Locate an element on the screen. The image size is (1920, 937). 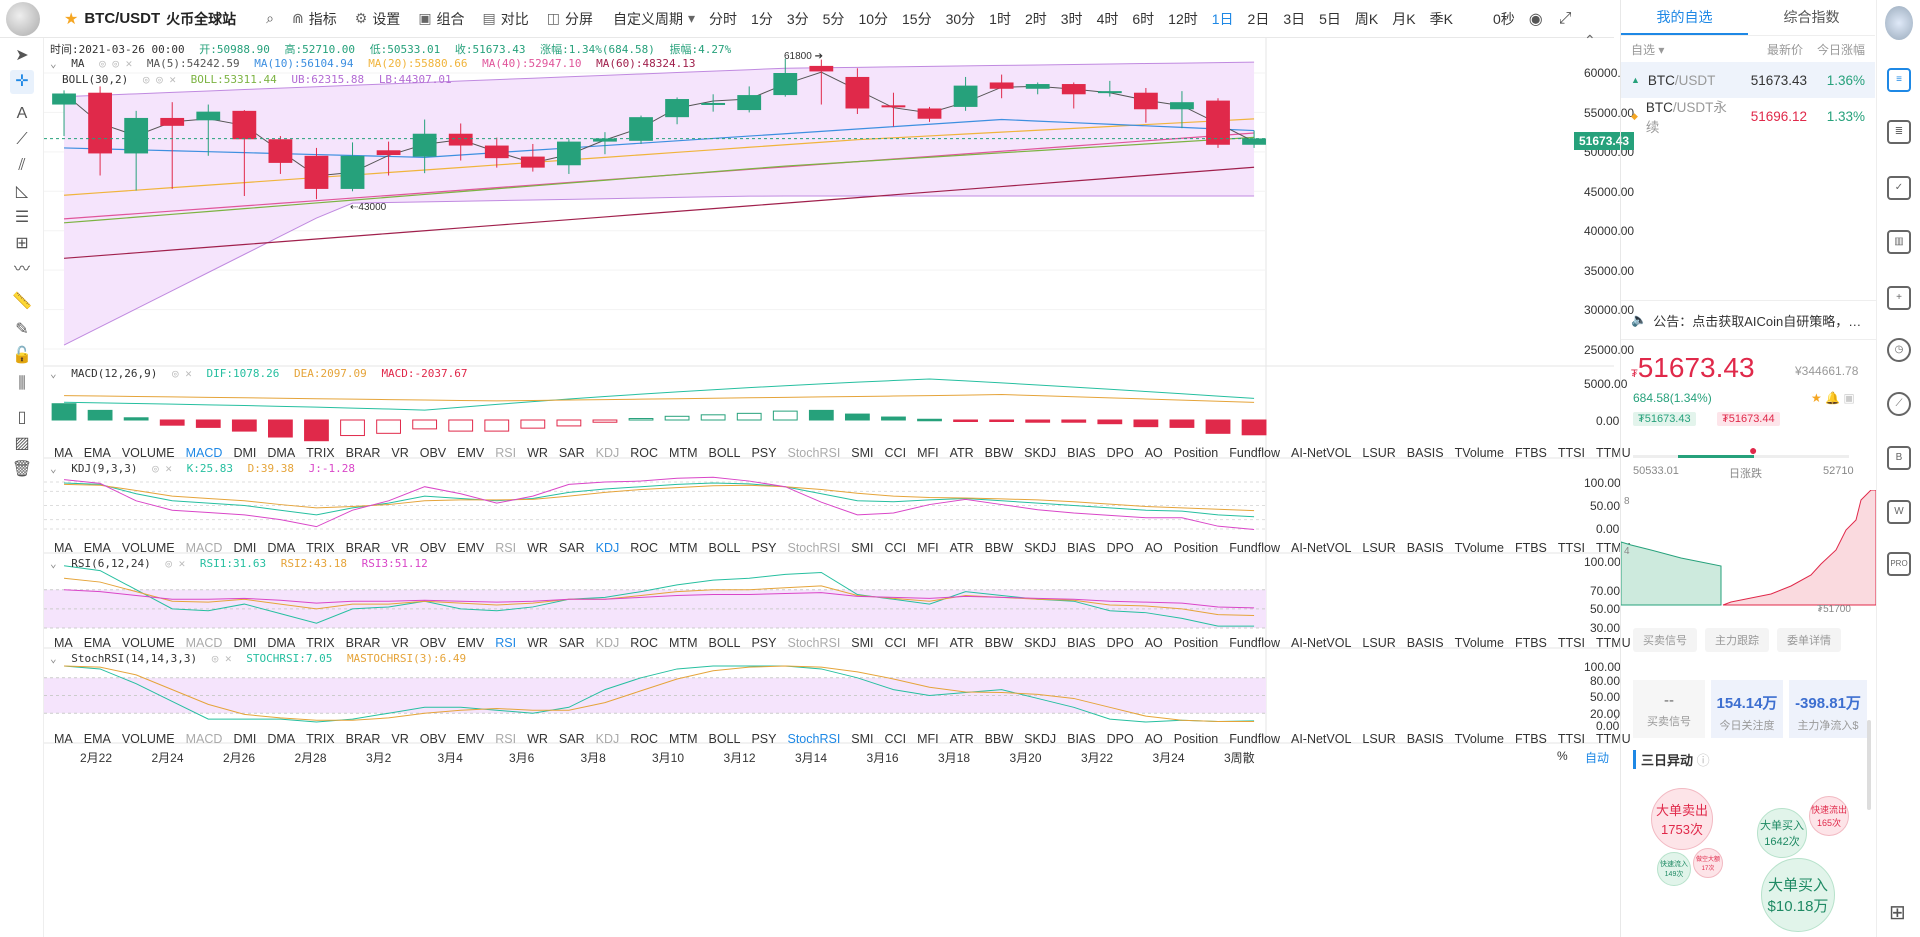
combo-button: ▣ 组合 is located at coordinates (441, 19).